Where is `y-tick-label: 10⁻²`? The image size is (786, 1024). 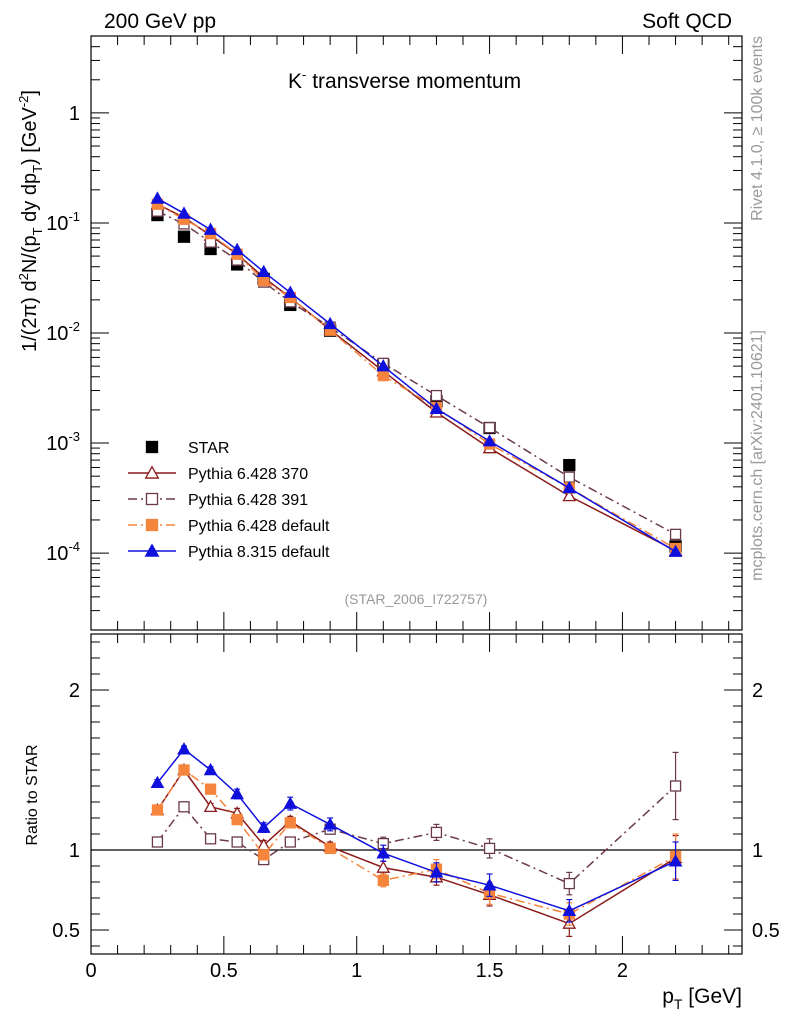
y-tick-label: 10⁻² is located at coordinates (63, 332).